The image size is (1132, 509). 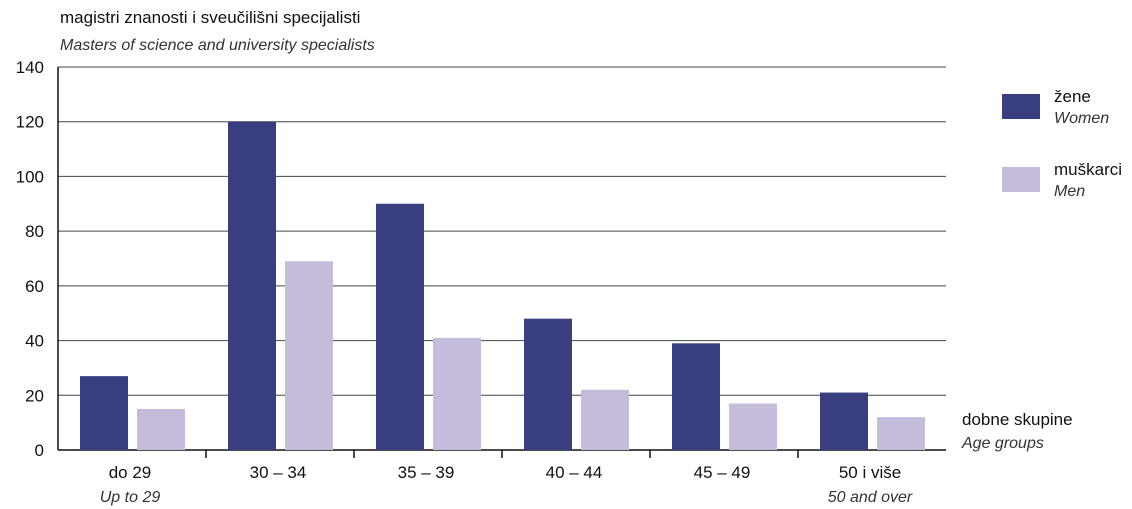 What do you see at coordinates (34, 286) in the screenshot?
I see `y-tick-label: 60` at bounding box center [34, 286].